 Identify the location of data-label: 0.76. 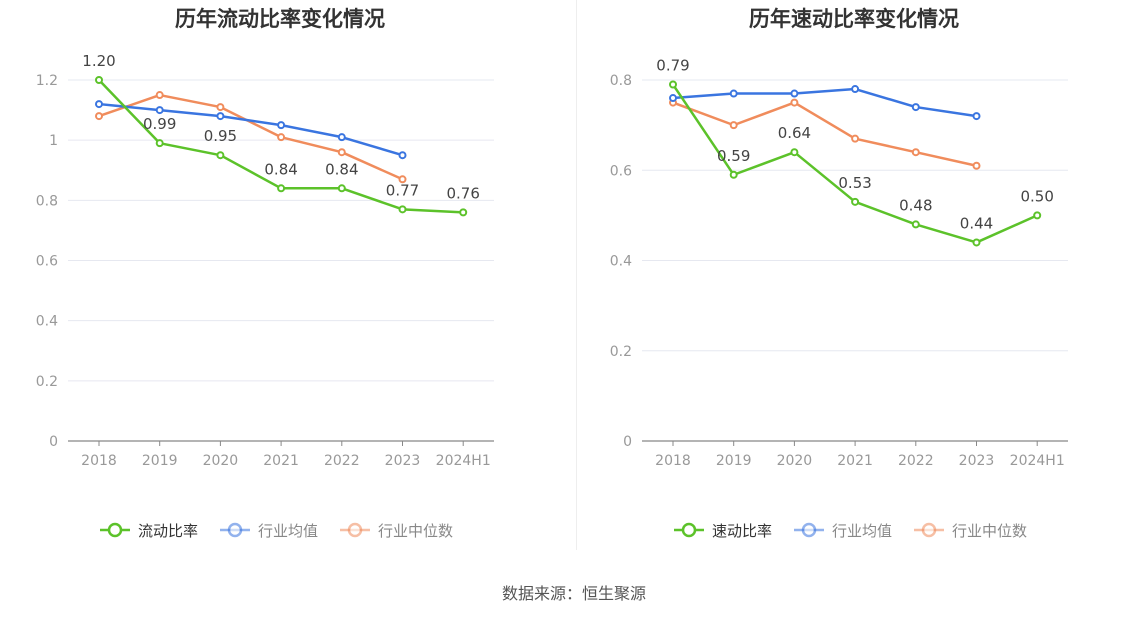
(462, 193).